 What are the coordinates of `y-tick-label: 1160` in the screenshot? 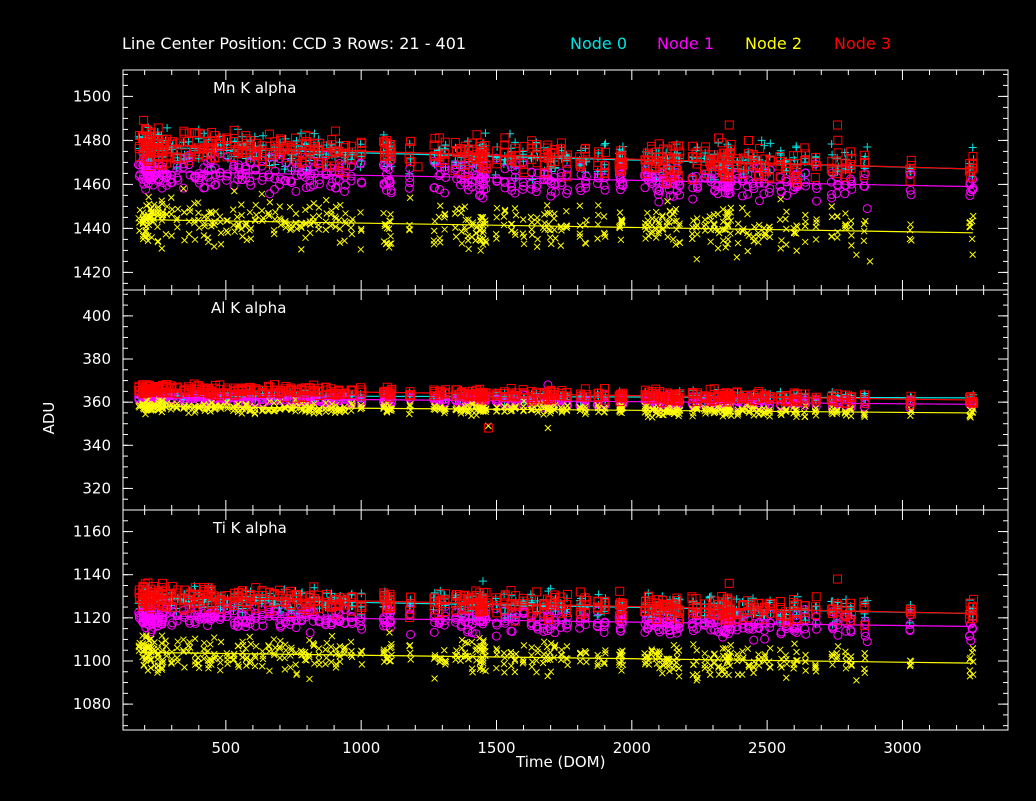 It's located at (92, 532).